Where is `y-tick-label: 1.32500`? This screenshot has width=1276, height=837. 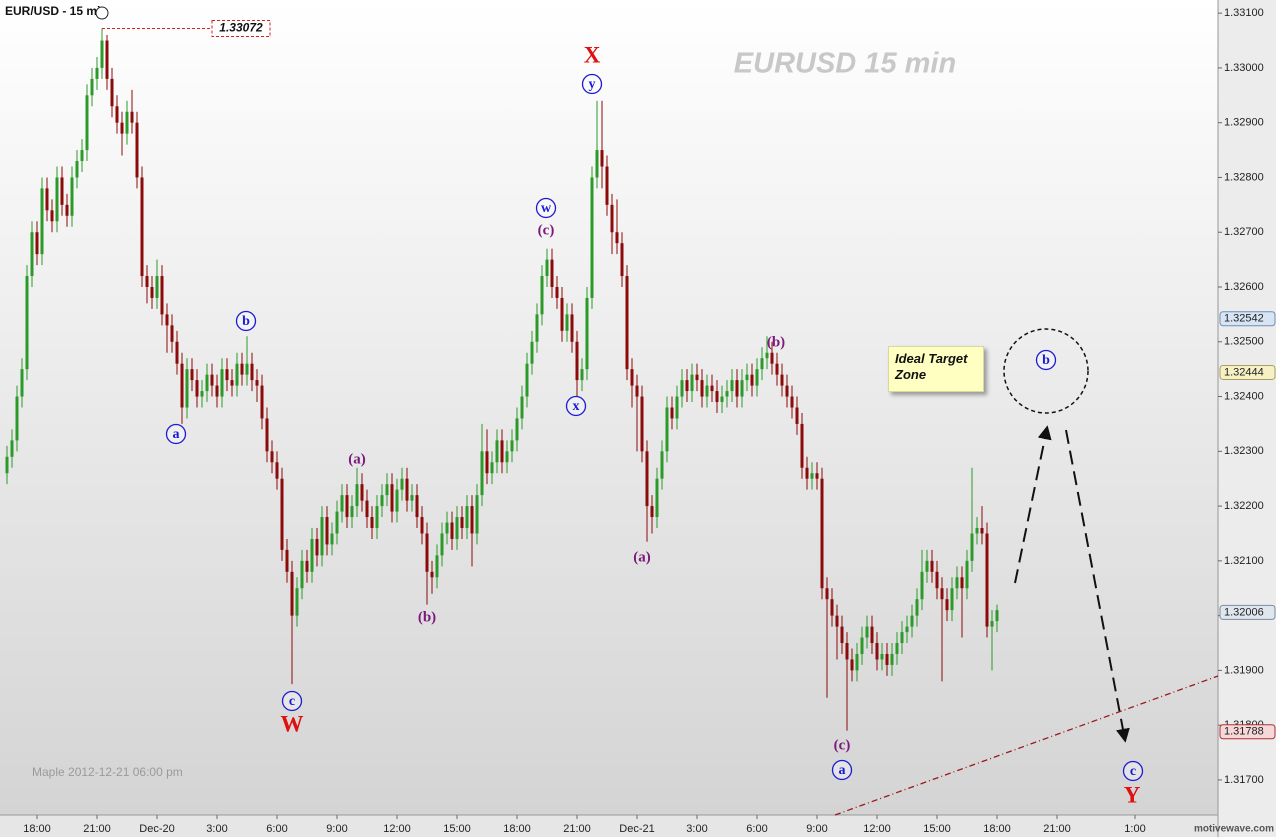 y-tick-label: 1.32500 is located at coordinates (1244, 342).